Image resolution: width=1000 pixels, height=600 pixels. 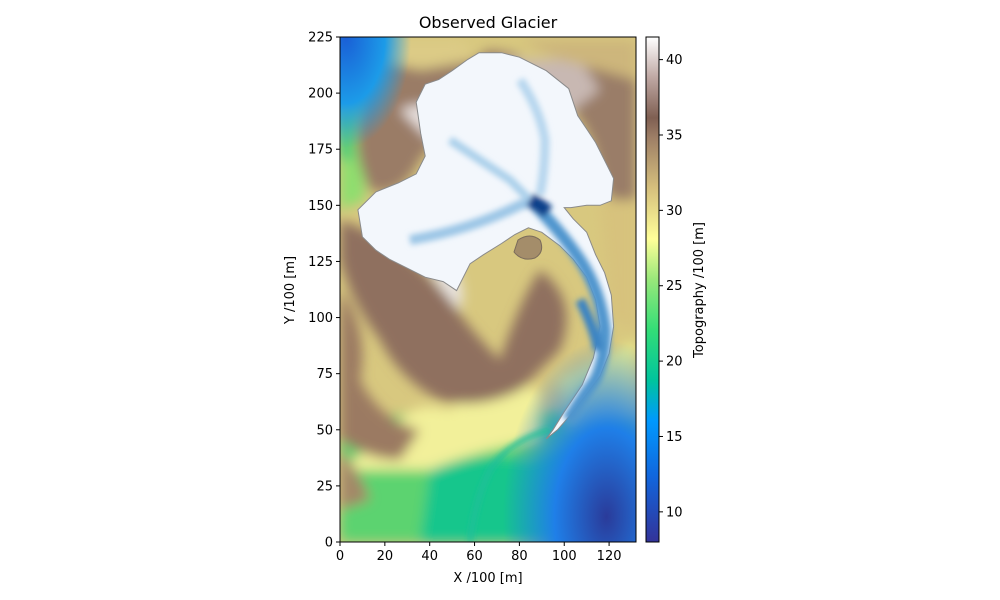 I want to click on colorbar-label: Topography /100 [m], so click(x=699, y=290).